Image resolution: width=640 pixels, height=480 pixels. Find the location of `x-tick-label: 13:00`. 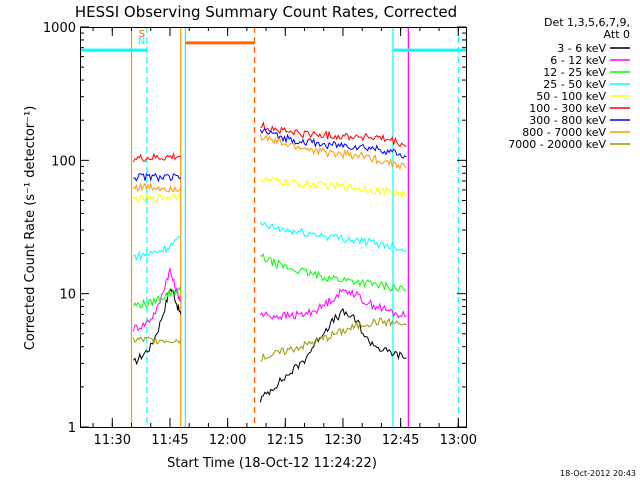

x-tick-label: 13:00 is located at coordinates (458, 440).